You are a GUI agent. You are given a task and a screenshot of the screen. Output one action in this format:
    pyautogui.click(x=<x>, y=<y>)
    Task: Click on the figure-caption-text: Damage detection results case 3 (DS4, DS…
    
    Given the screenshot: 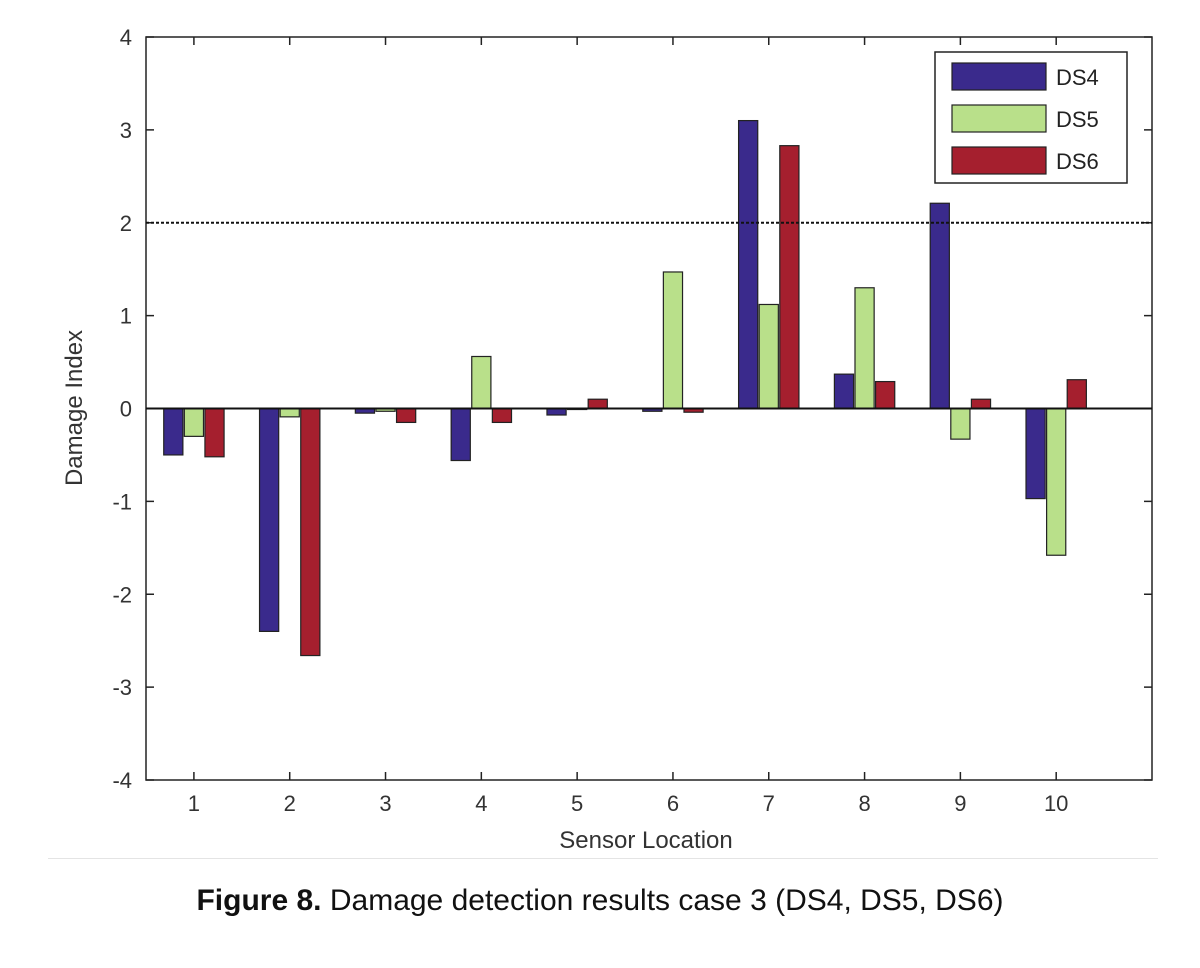 What is the action you would take?
    pyautogui.click(x=662, y=900)
    